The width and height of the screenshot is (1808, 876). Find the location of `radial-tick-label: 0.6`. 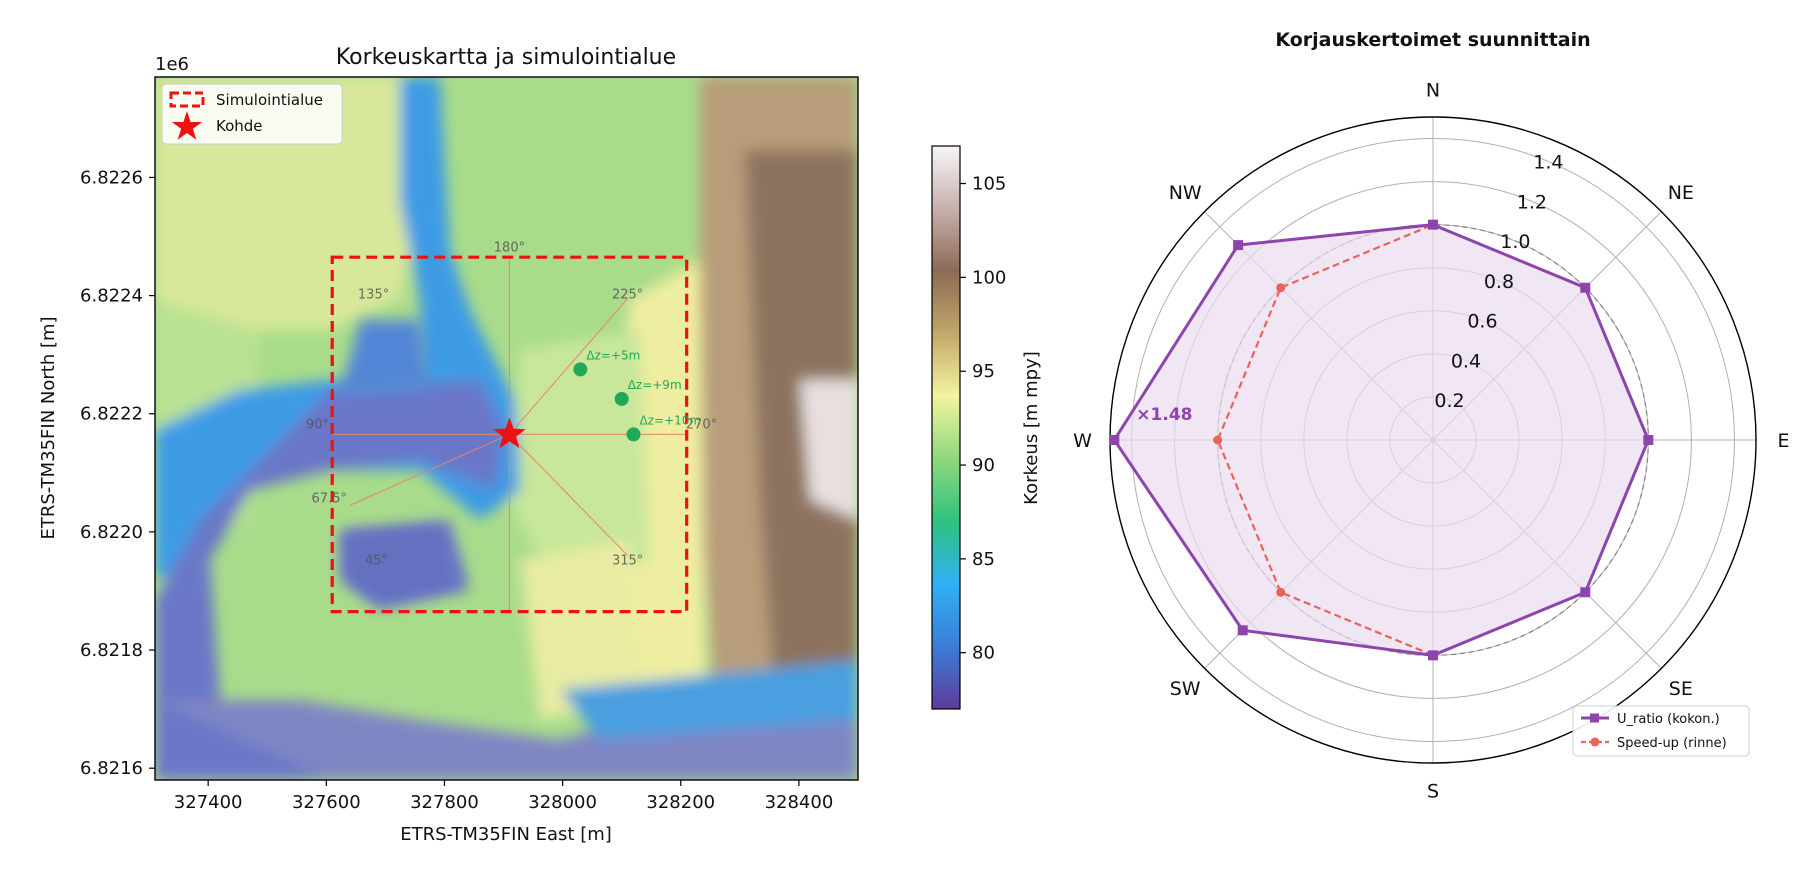

radial-tick-label: 0.6 is located at coordinates (1482, 322).